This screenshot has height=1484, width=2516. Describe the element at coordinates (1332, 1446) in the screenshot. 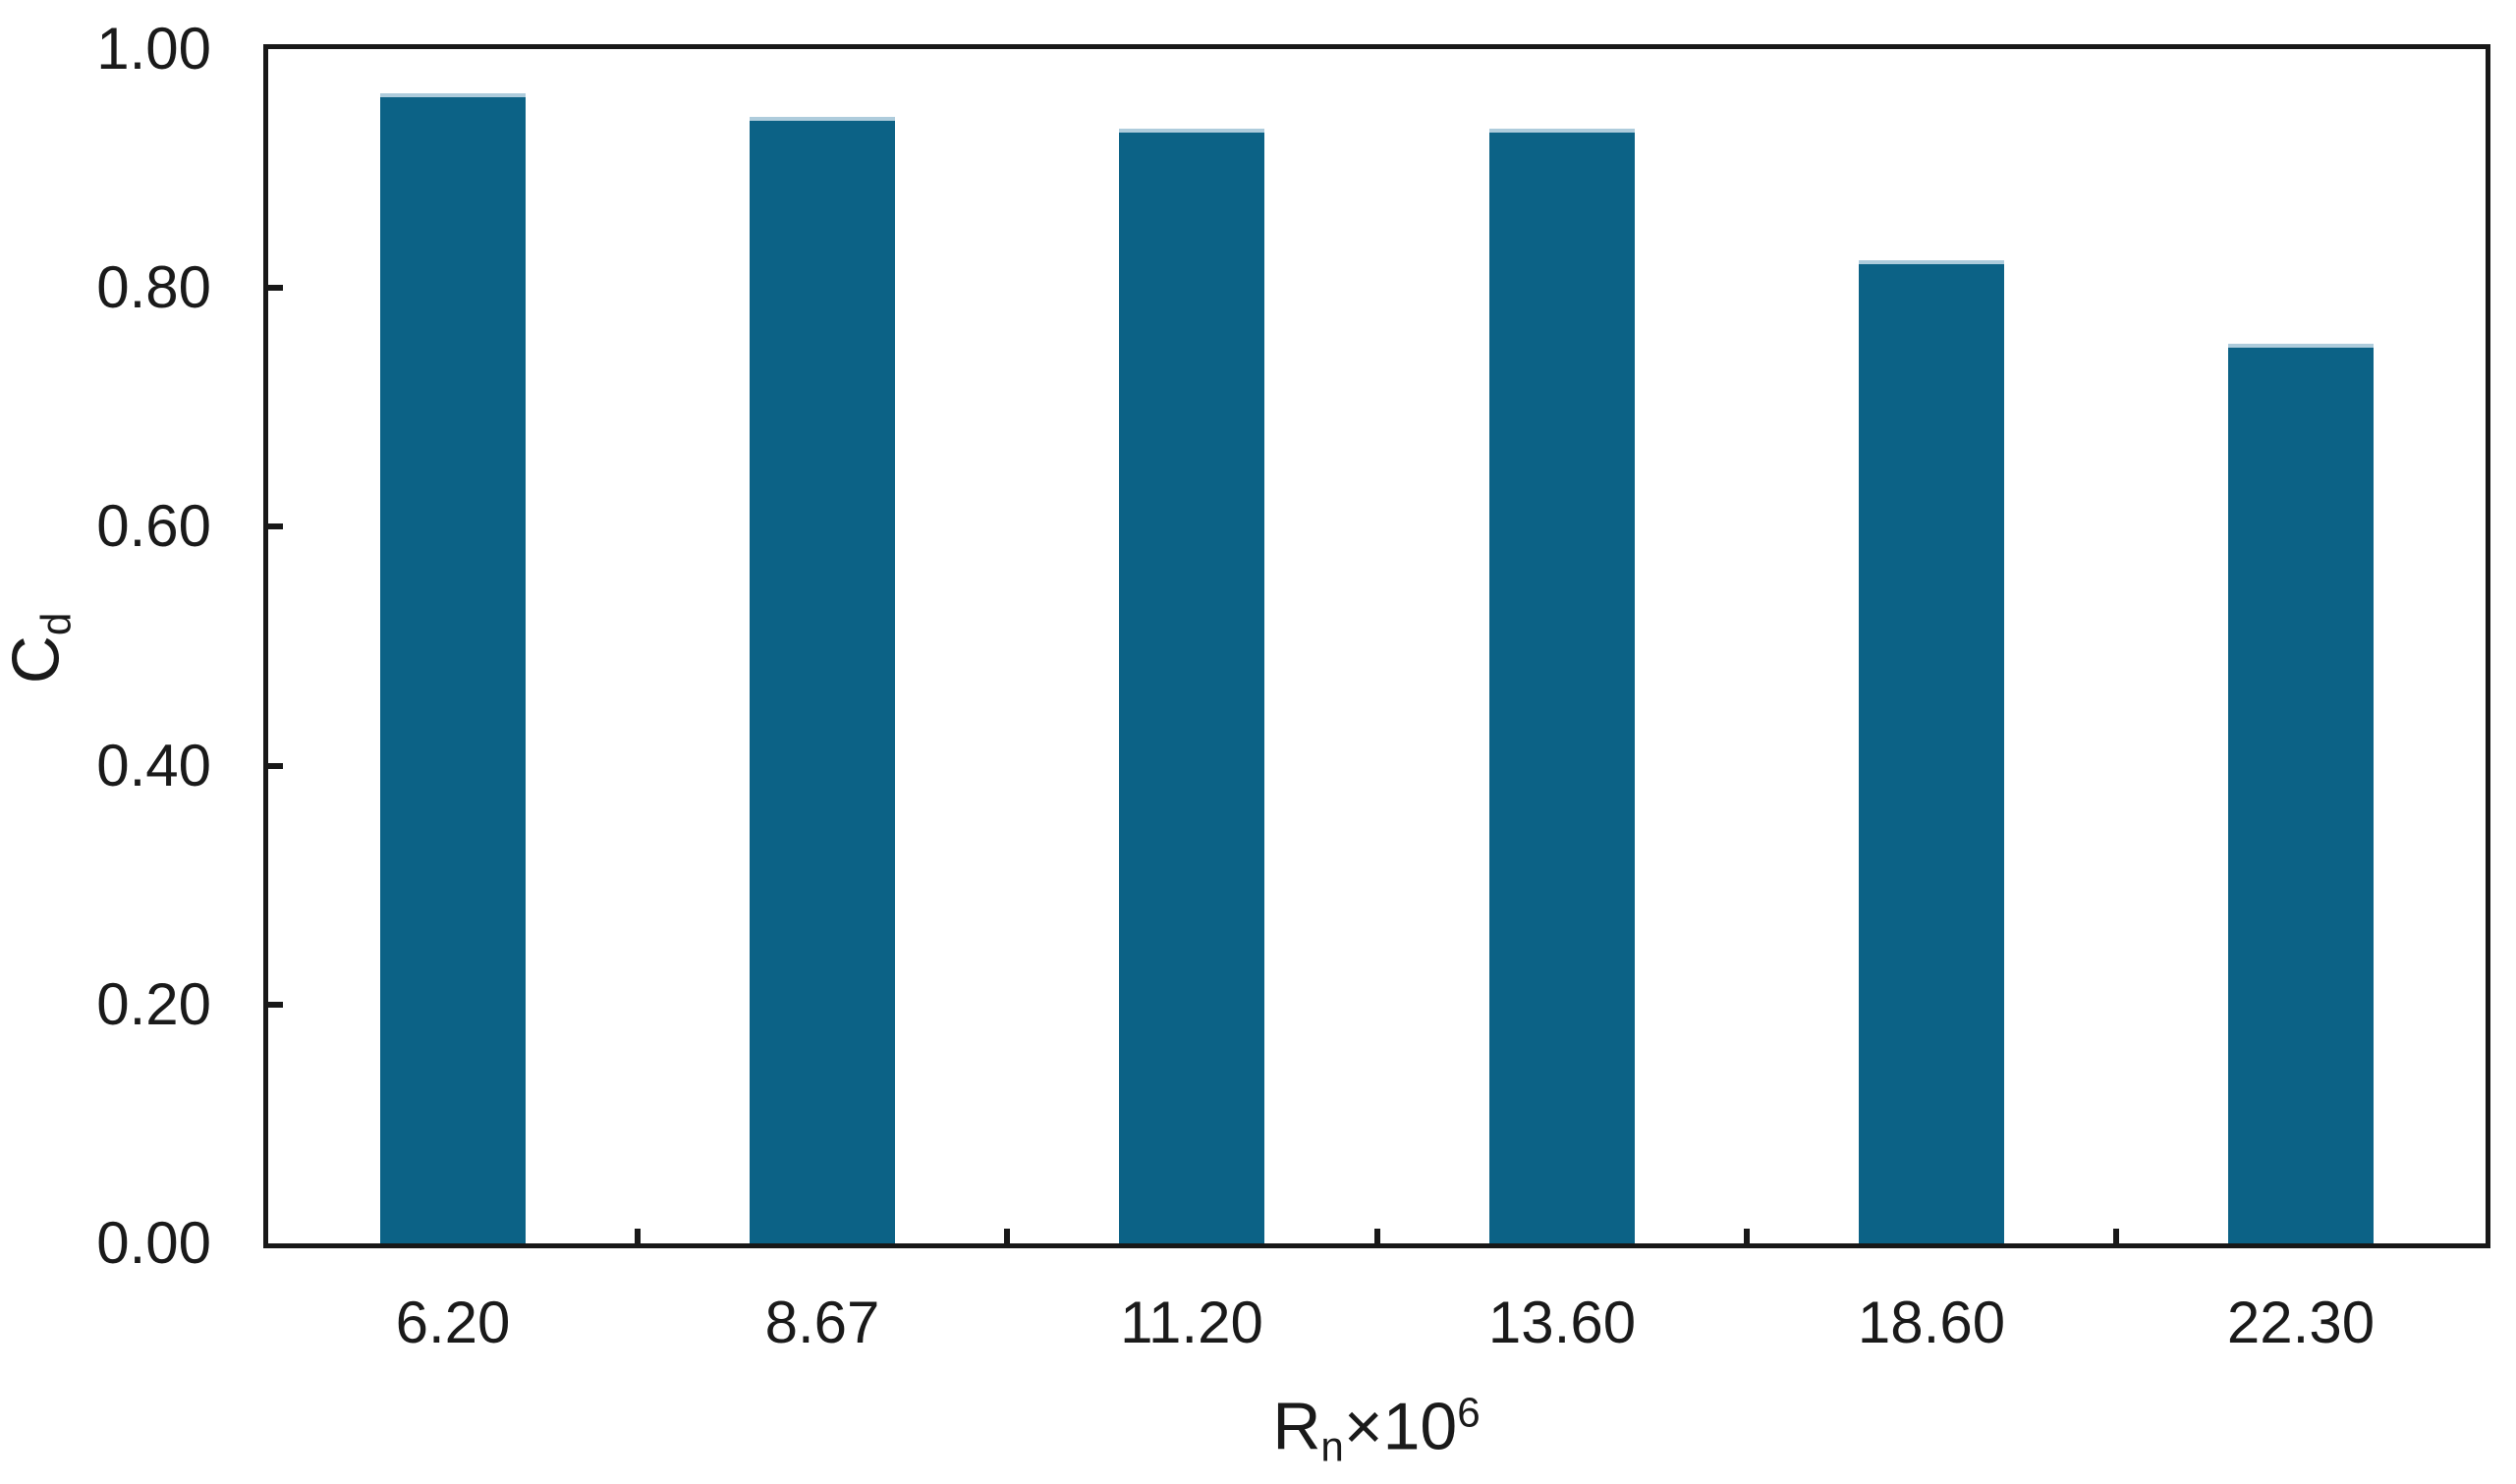

I see `x-axis-title-subscript: n` at that location.